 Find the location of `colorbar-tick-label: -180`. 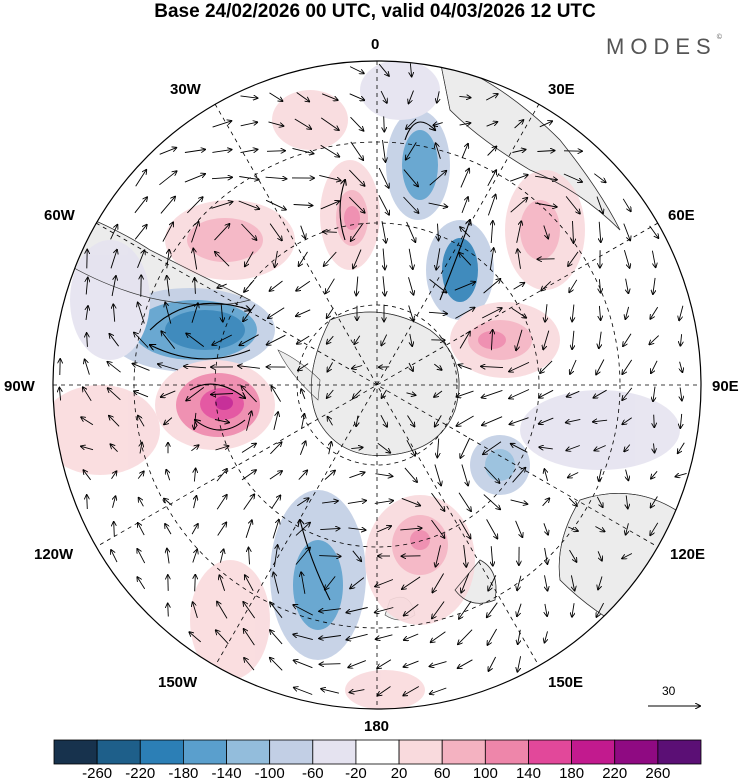

colorbar-tick-label: -180 is located at coordinates (183, 773).